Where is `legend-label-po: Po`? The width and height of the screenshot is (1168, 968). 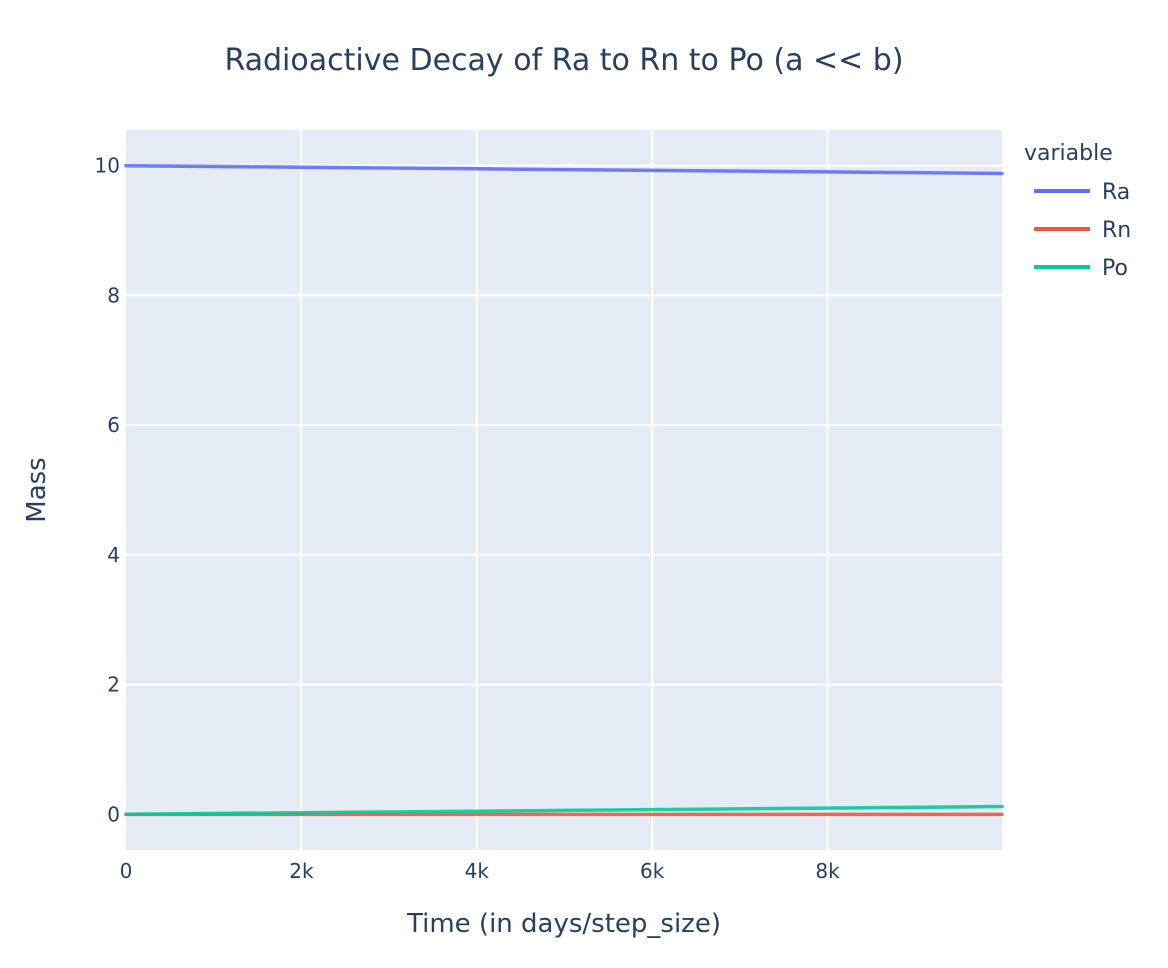 legend-label-po: Po is located at coordinates (1115, 268).